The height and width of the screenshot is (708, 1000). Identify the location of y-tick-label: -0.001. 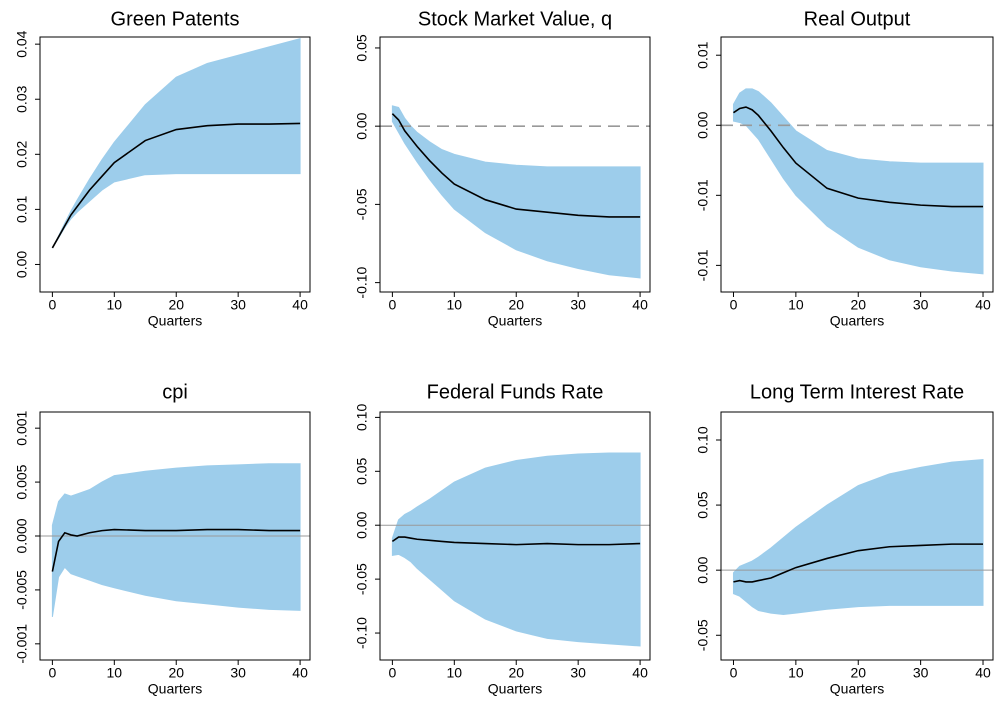
(22, 644).